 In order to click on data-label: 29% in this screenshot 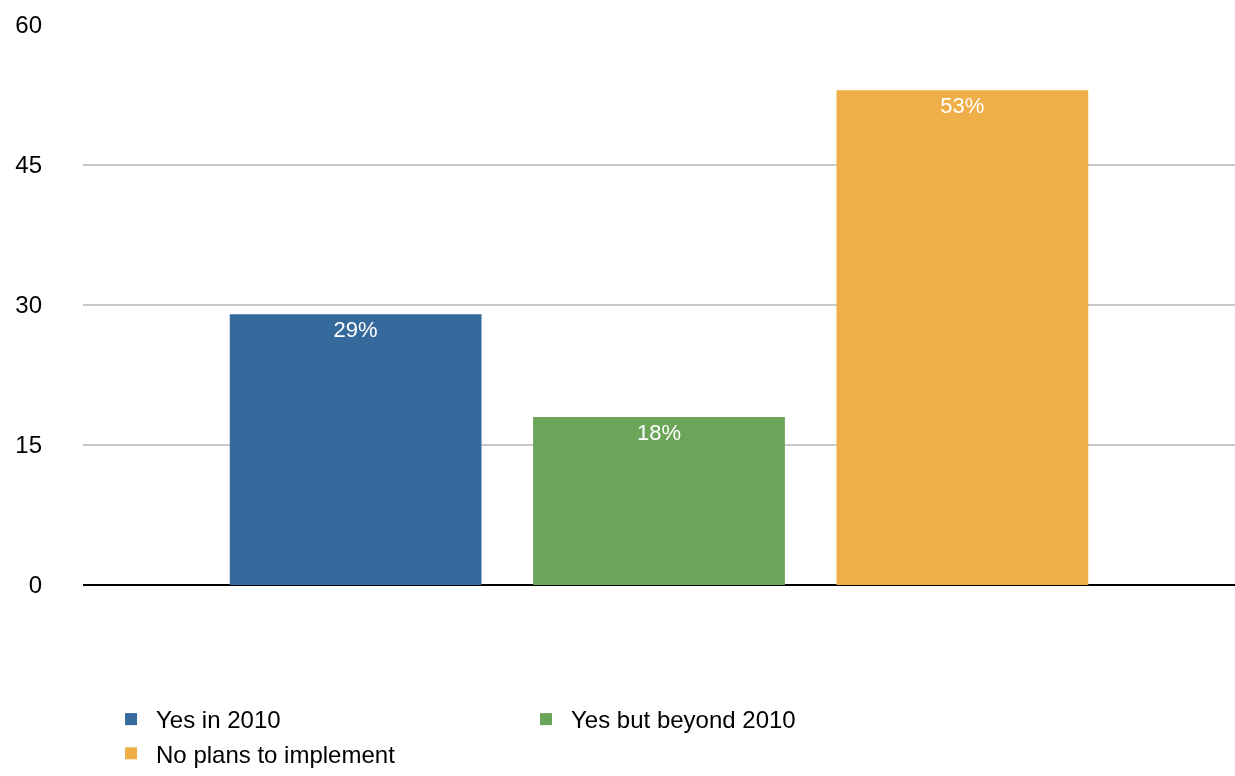, I will do `click(355, 330)`.